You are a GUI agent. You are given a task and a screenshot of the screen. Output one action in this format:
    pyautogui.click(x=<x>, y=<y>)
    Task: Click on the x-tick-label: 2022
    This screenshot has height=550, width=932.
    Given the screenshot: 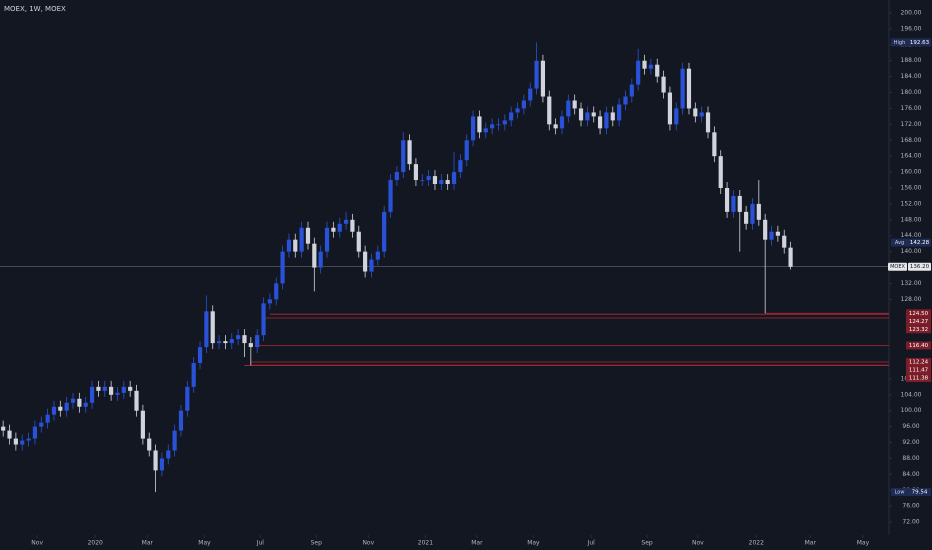 What is the action you would take?
    pyautogui.click(x=756, y=543)
    